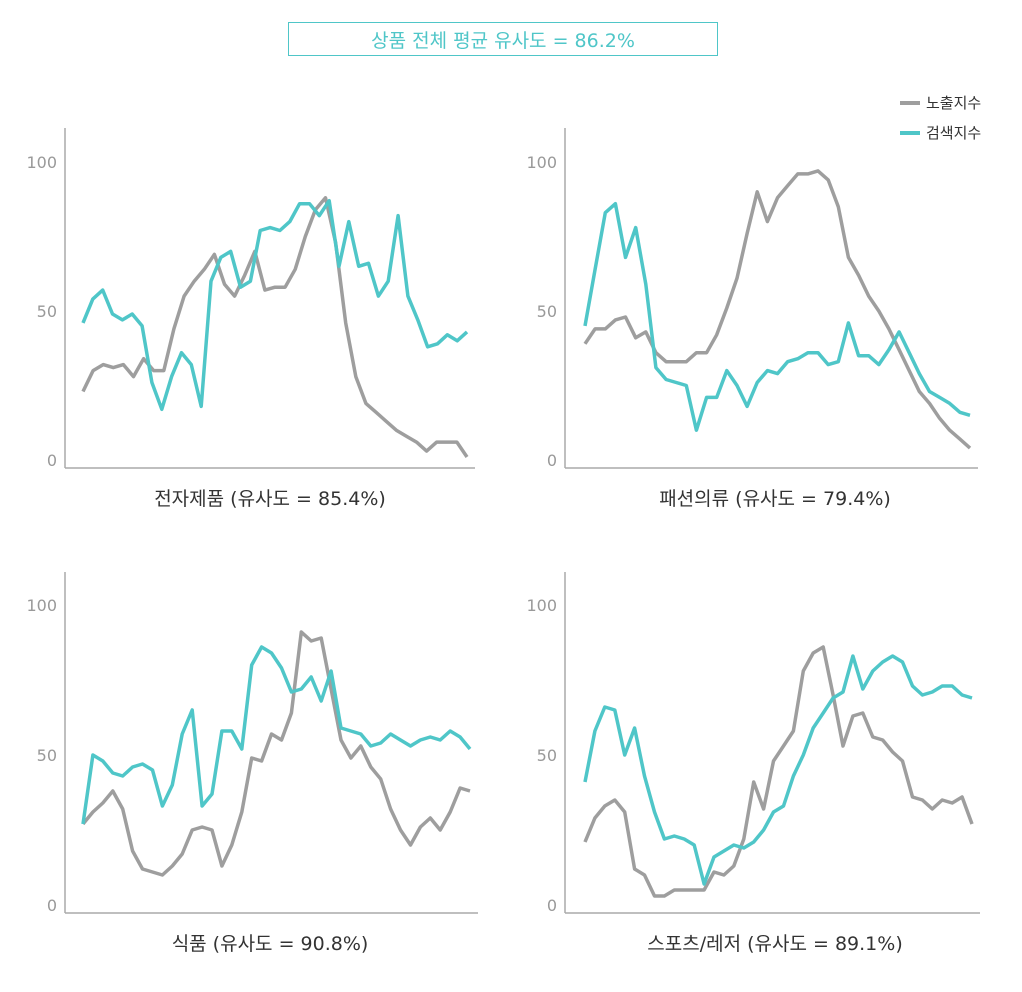 This screenshot has height=992, width=1022. What do you see at coordinates (910, 132) in the screenshot?
I see `legend-swatch-teal` at bounding box center [910, 132].